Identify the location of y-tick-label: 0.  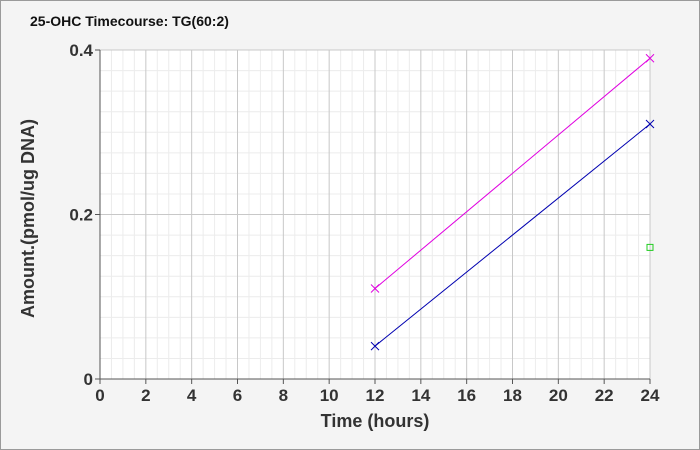
(88, 379).